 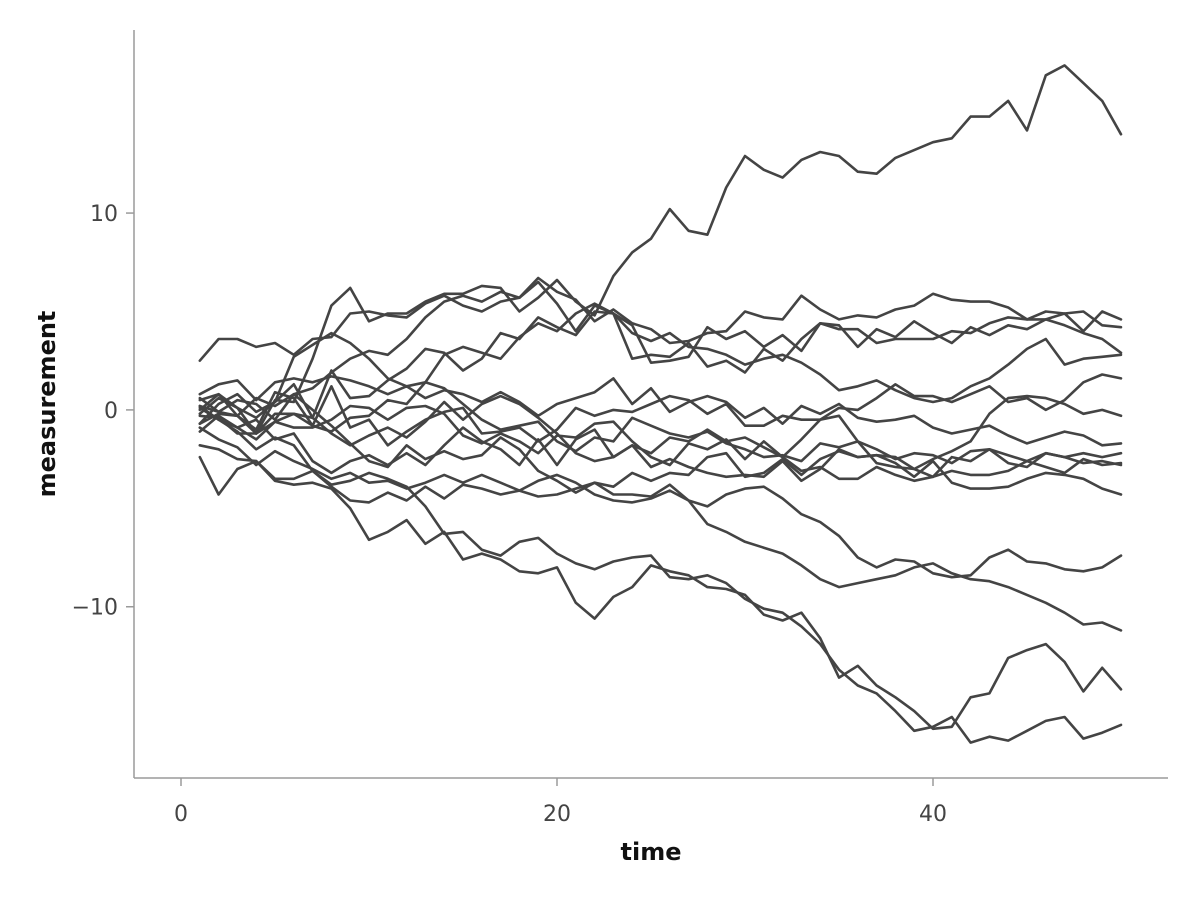 I want to click on y-axis-title: measurement, so click(x=47, y=404).